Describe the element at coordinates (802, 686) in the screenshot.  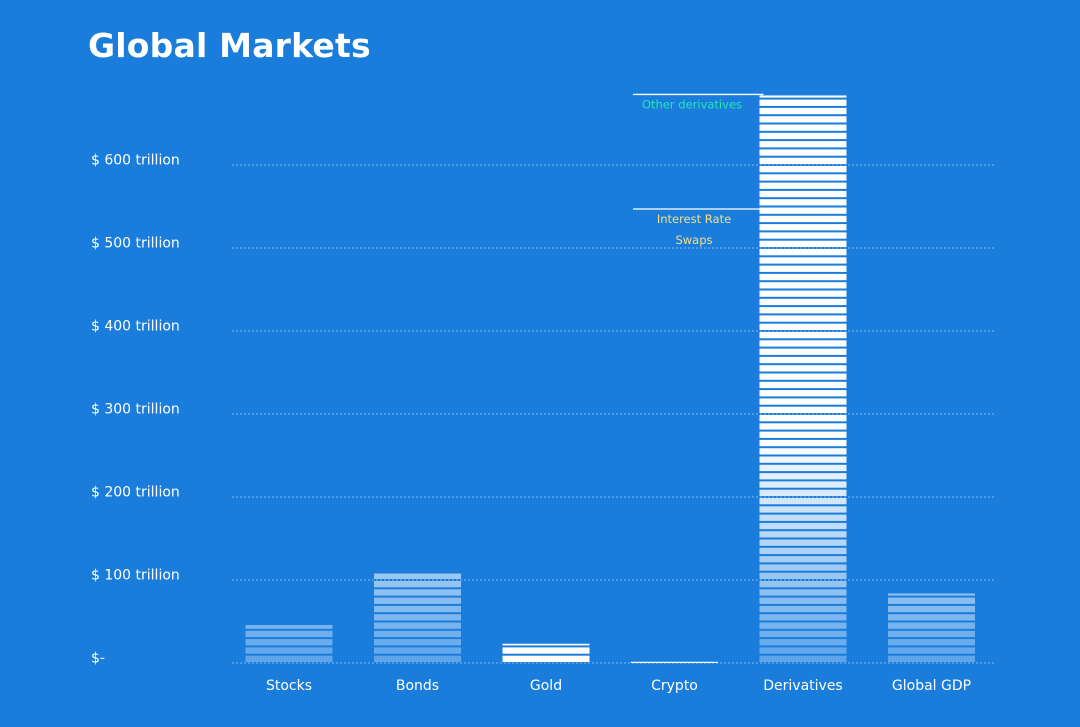
I see `x-tick-label: Derivatives` at that location.